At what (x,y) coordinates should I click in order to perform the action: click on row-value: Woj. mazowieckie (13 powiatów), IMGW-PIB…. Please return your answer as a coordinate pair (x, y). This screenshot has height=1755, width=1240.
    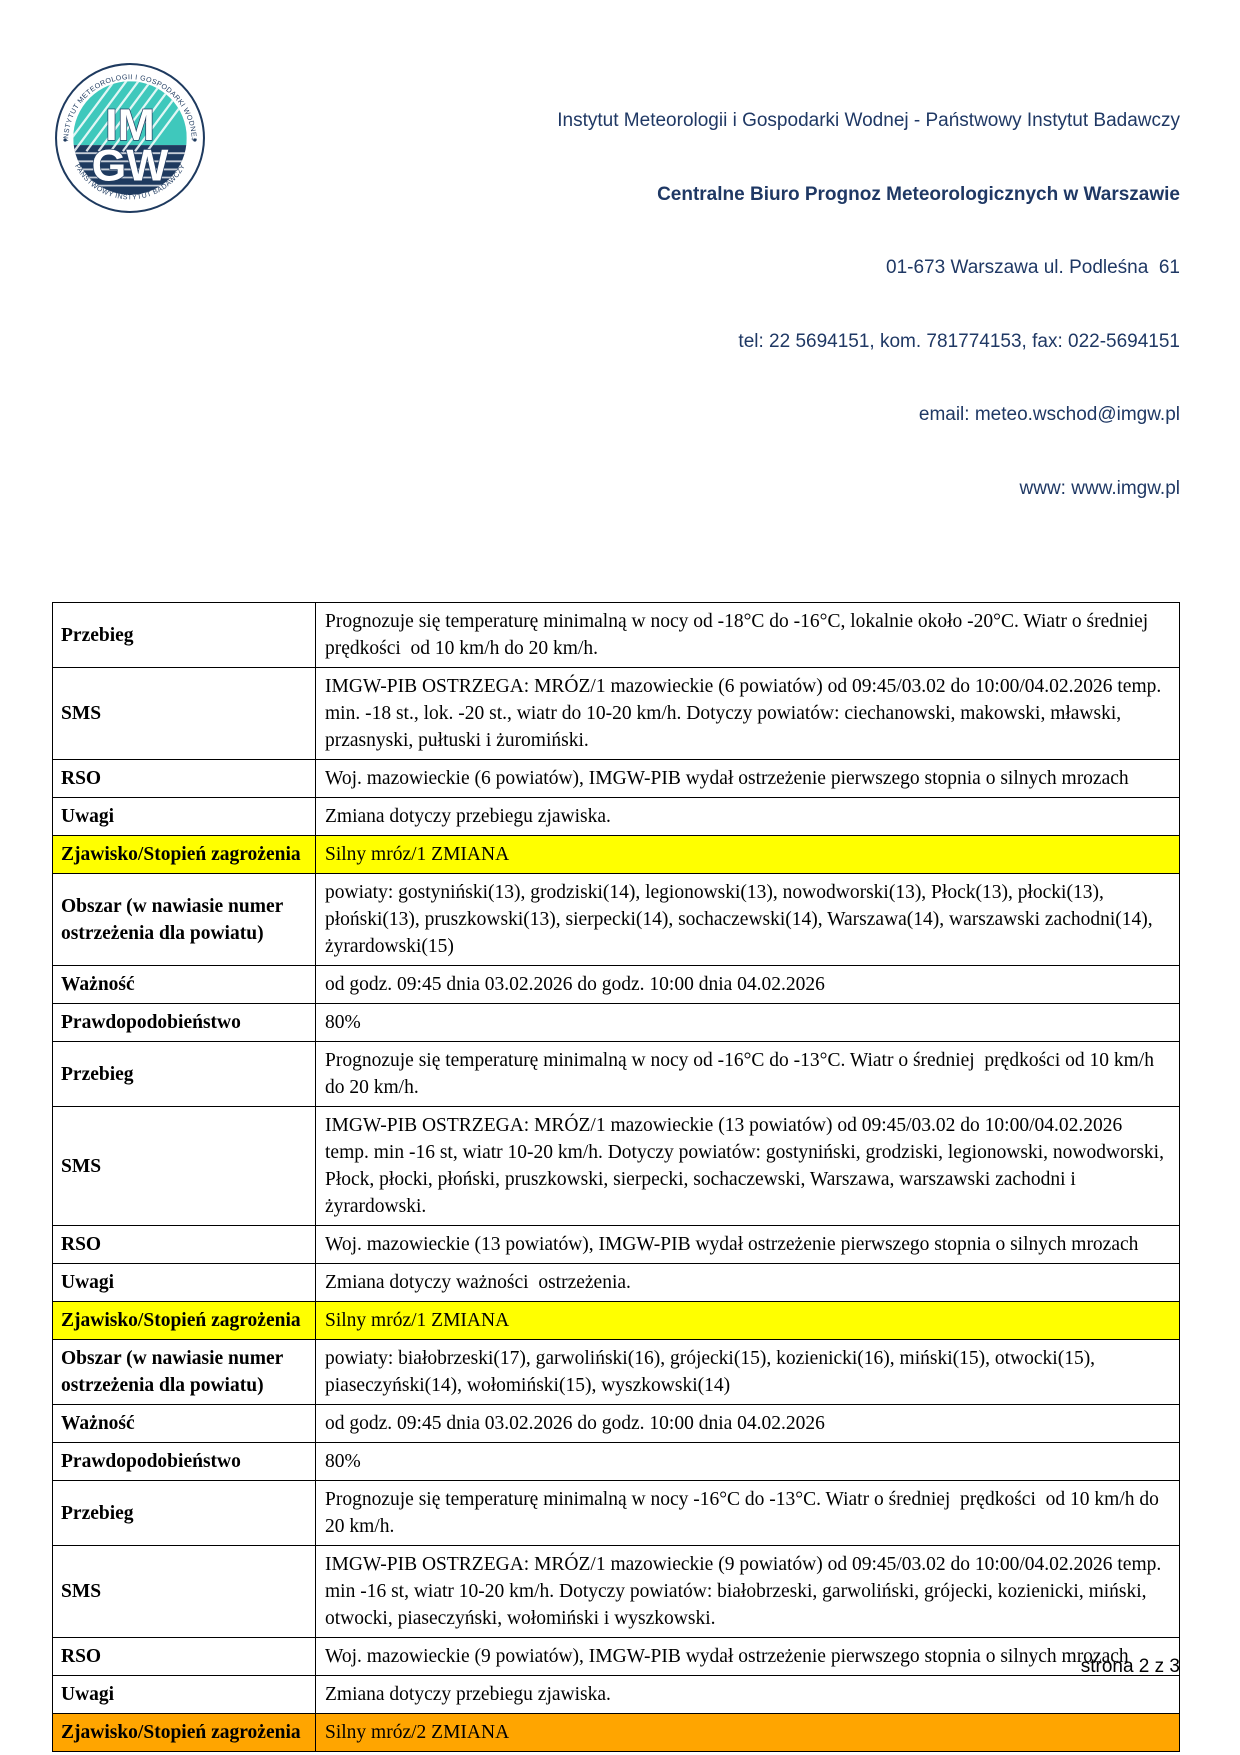
    Looking at the image, I should click on (747, 1244).